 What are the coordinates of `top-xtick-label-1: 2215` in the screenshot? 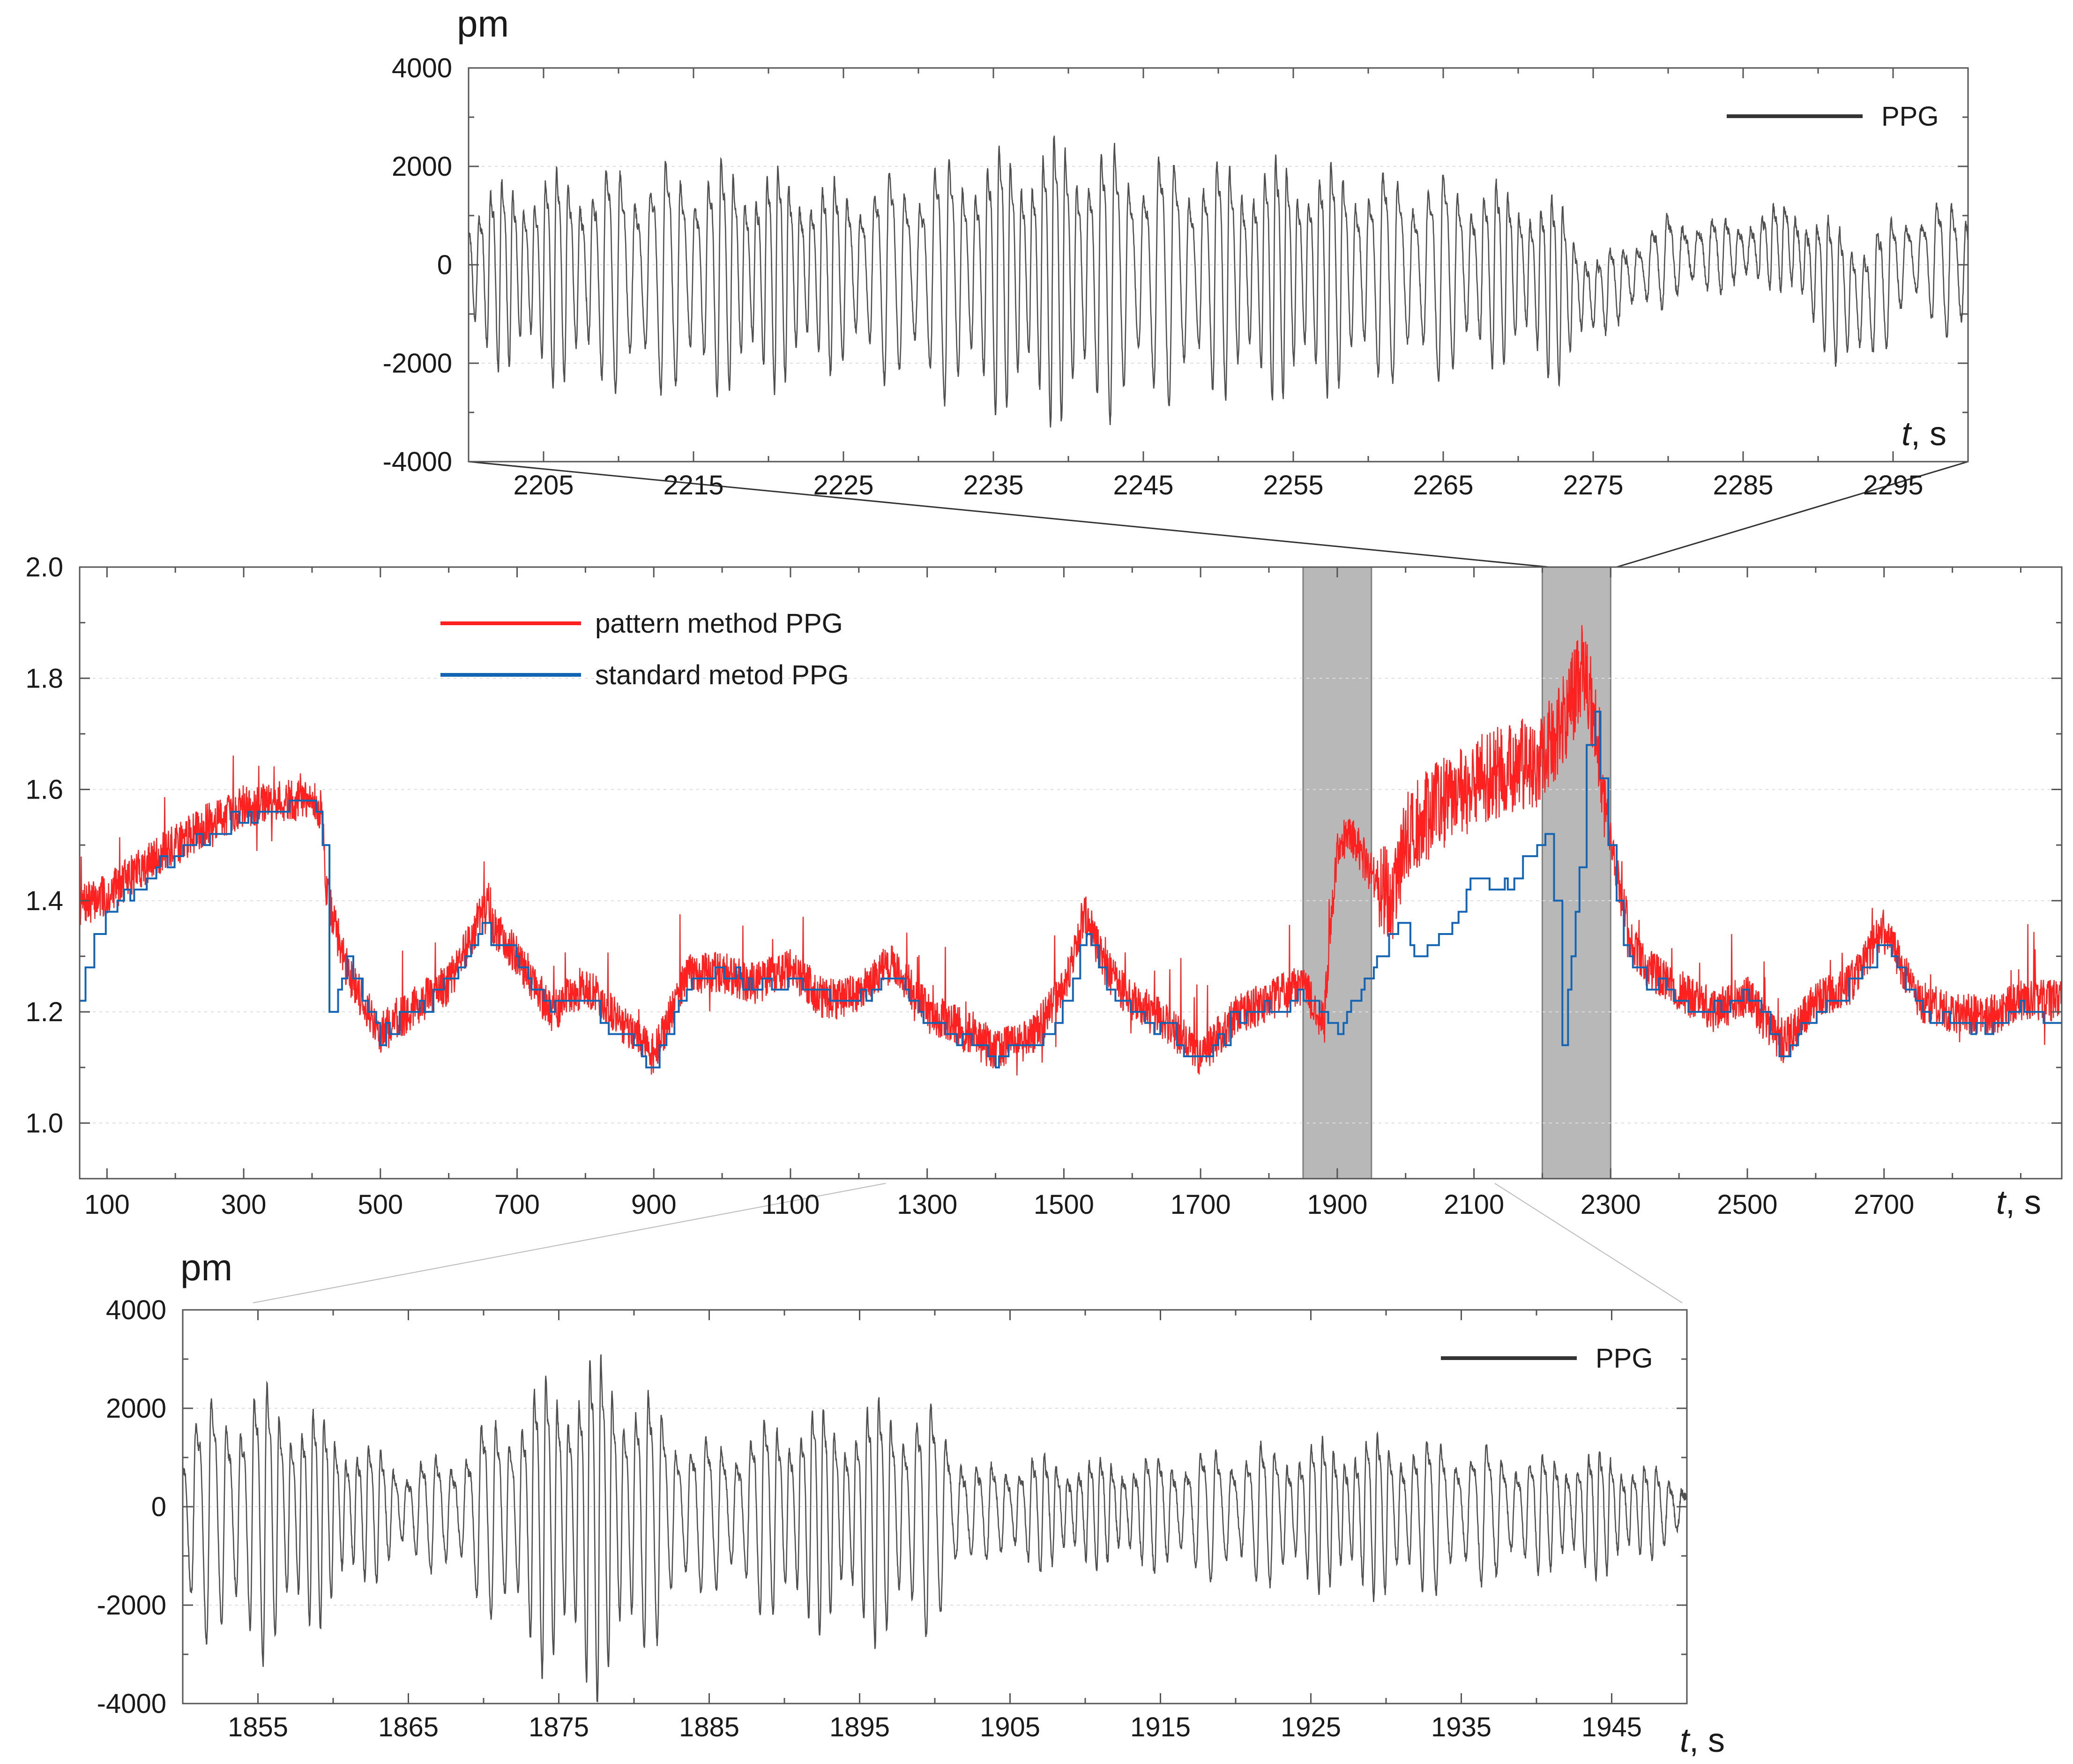 It's located at (693, 485).